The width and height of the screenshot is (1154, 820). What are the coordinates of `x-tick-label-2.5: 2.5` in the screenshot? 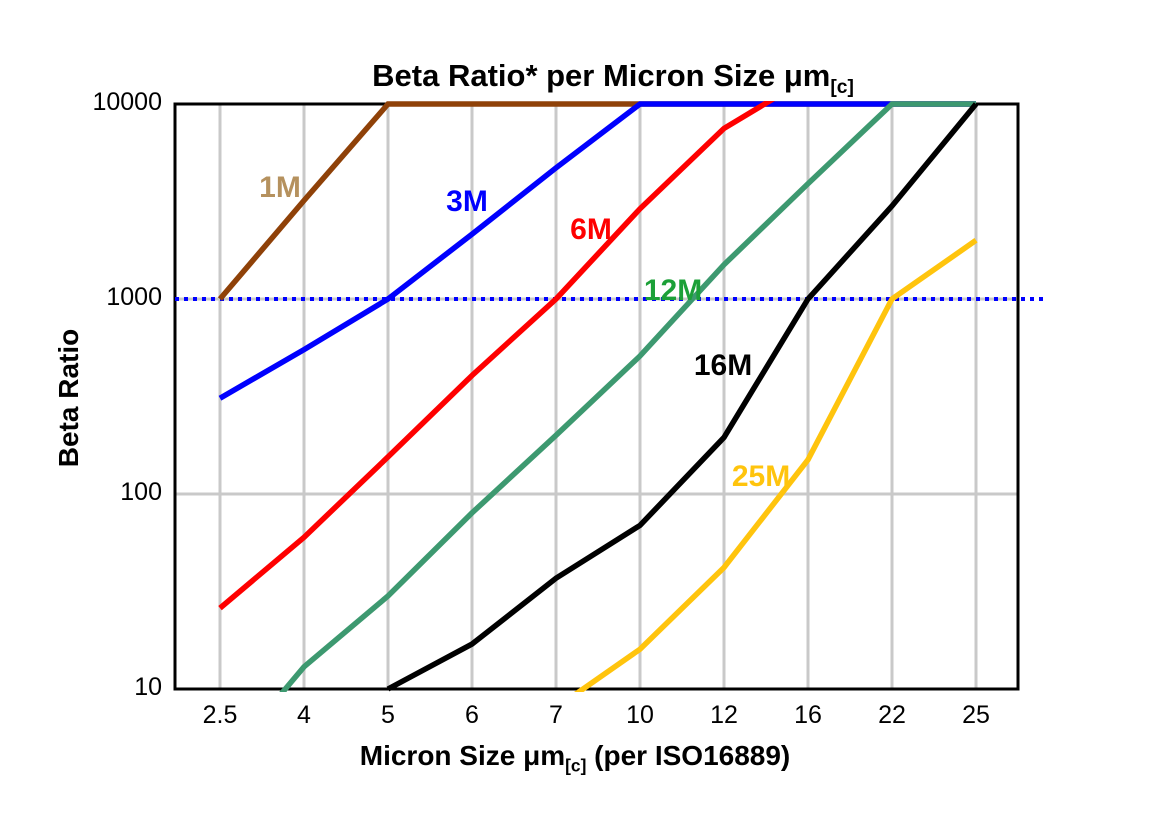 It's located at (220, 715).